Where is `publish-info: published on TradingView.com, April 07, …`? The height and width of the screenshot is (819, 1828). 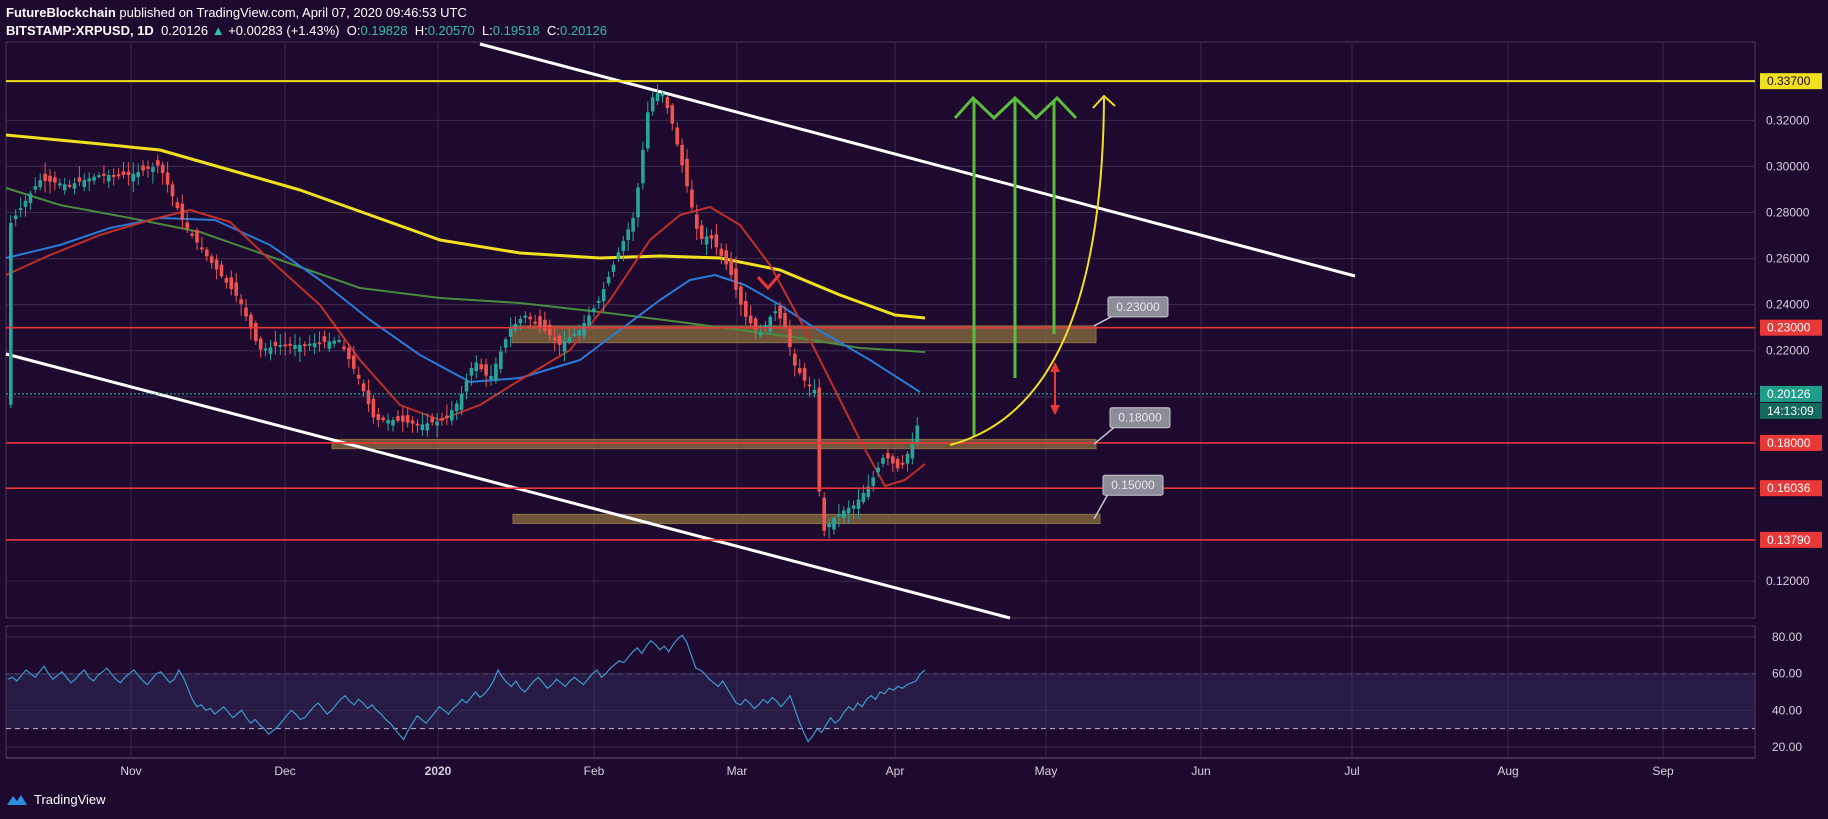 publish-info: published on TradingView.com, April 07, … is located at coordinates (293, 12).